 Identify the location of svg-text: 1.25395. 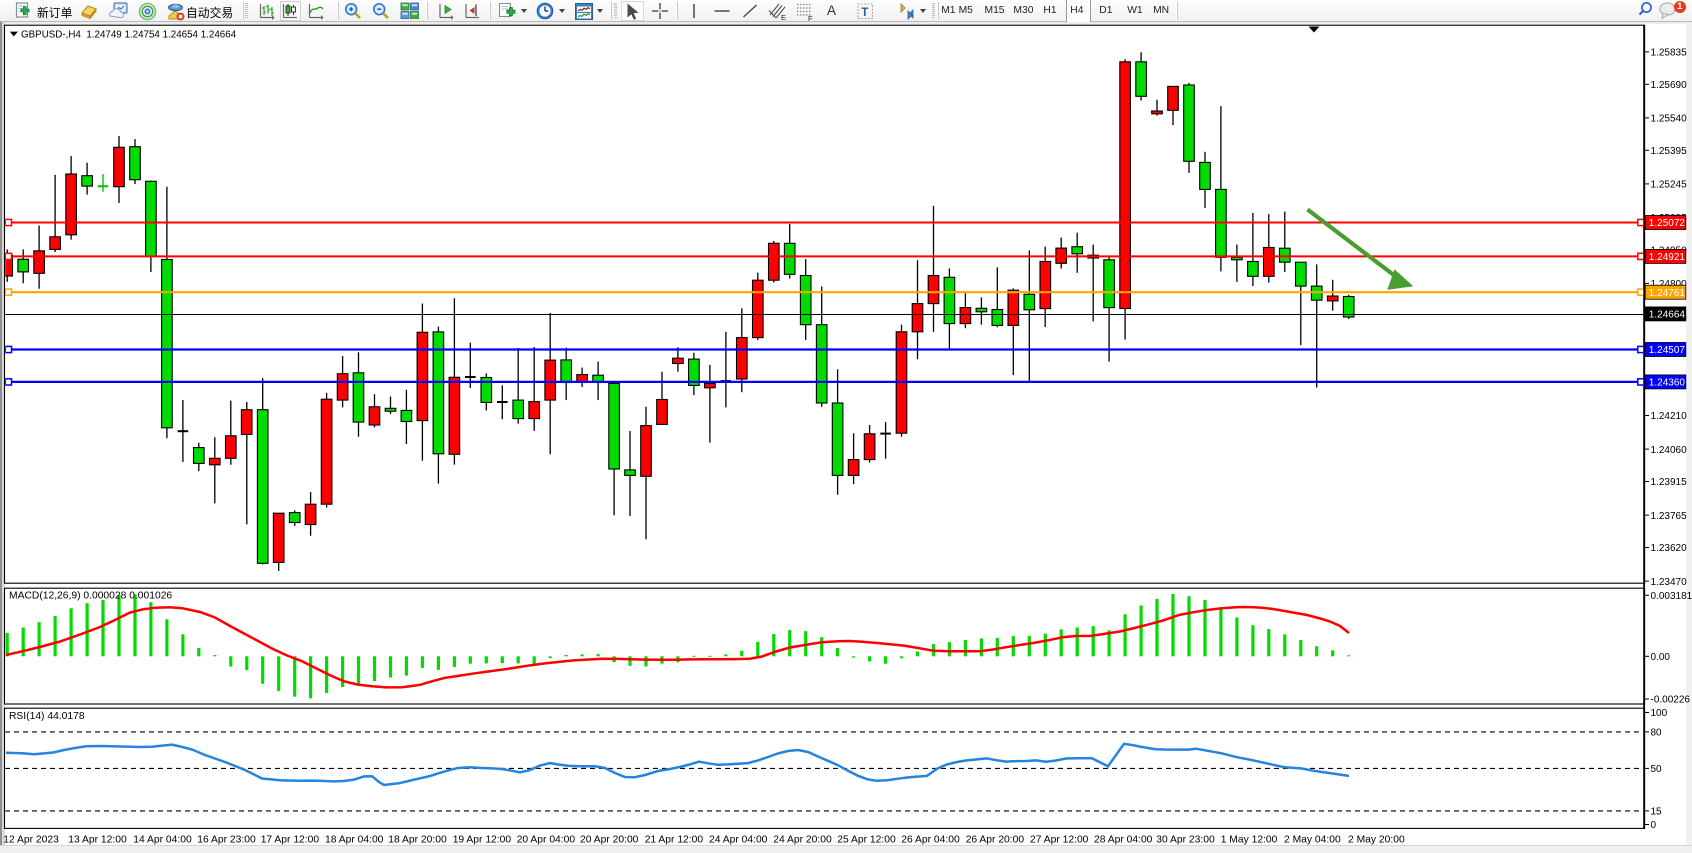
(1669, 151).